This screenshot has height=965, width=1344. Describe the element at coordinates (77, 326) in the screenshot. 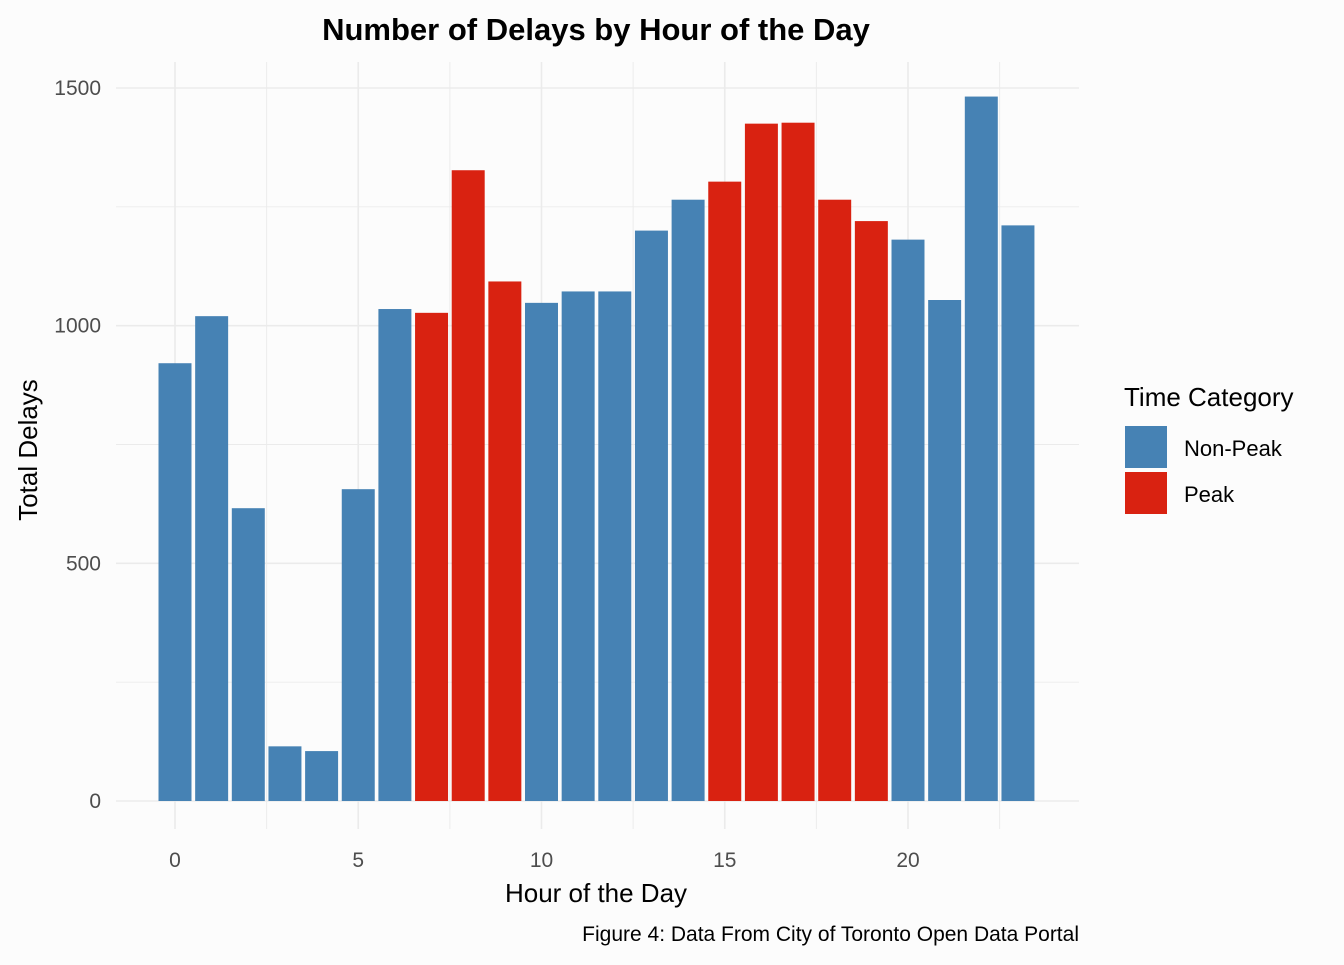

I see `y-tick-label: 1000` at that location.